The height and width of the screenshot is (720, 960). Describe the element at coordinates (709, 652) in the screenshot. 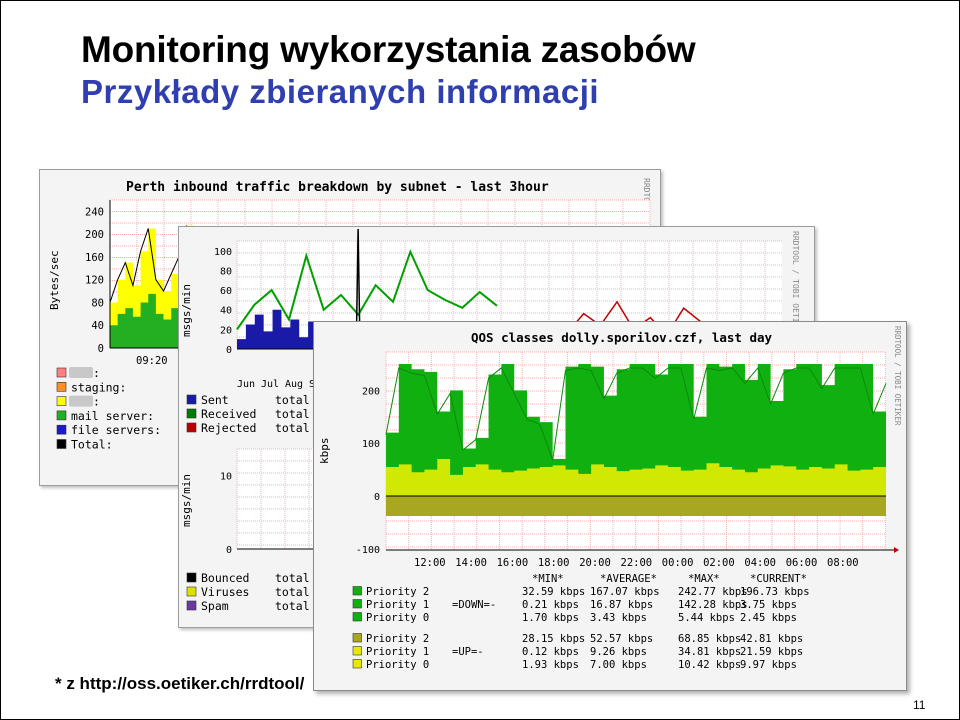

I see `row-value: 34.81 kbps` at that location.